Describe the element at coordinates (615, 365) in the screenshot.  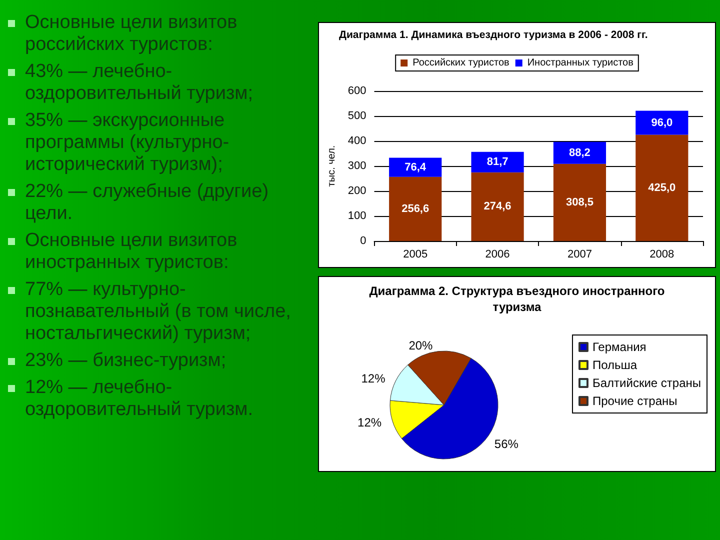
I see `legend-label: Польша` at that location.